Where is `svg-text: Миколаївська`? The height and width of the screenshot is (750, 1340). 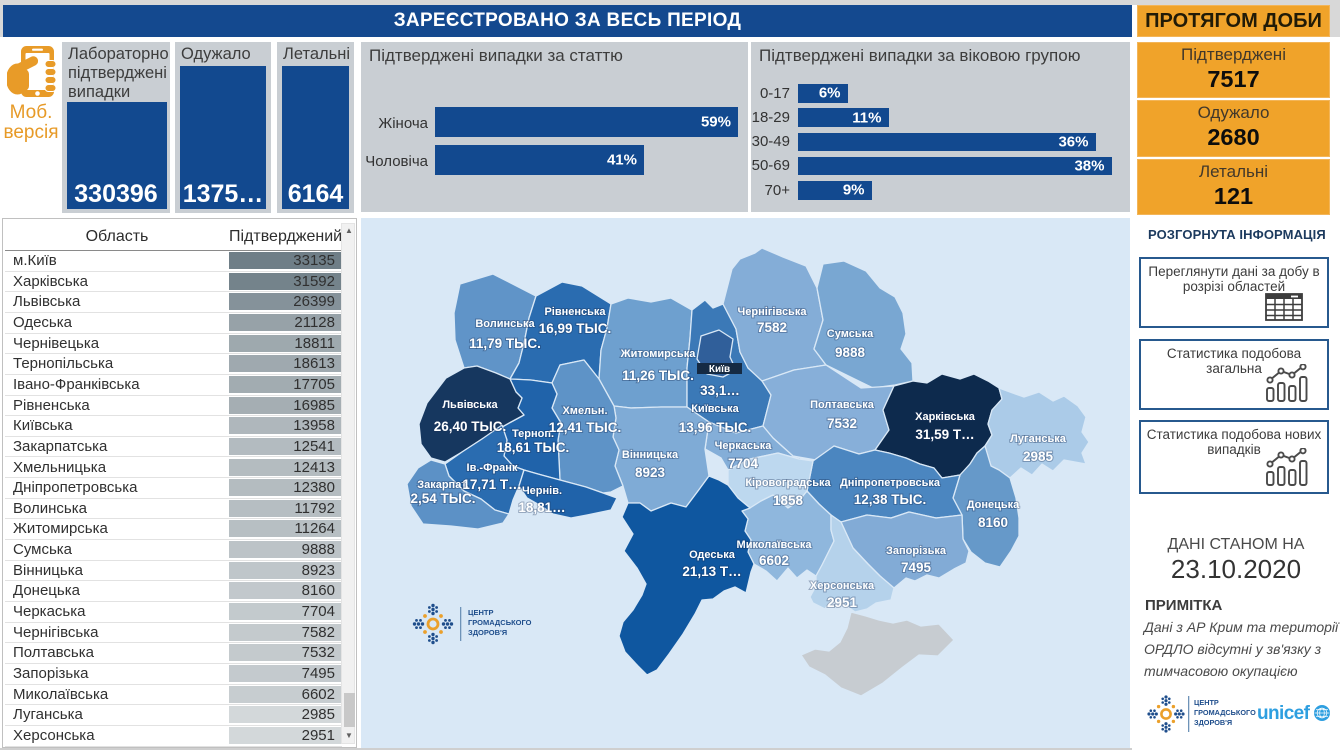 svg-text: Миколаївська is located at coordinates (775, 545).